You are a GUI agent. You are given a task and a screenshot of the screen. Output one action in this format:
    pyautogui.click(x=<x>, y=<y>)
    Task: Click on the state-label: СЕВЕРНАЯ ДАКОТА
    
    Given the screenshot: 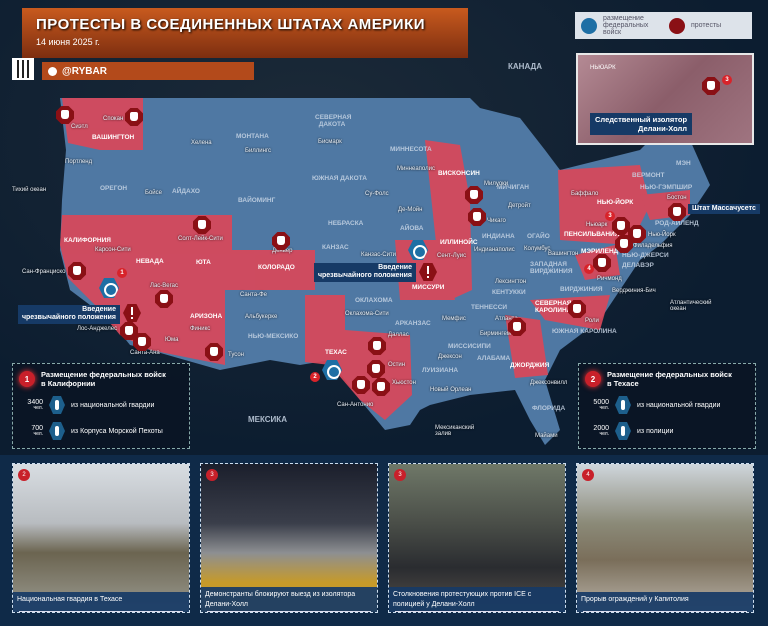 What is the action you would take?
    pyautogui.click(x=333, y=121)
    